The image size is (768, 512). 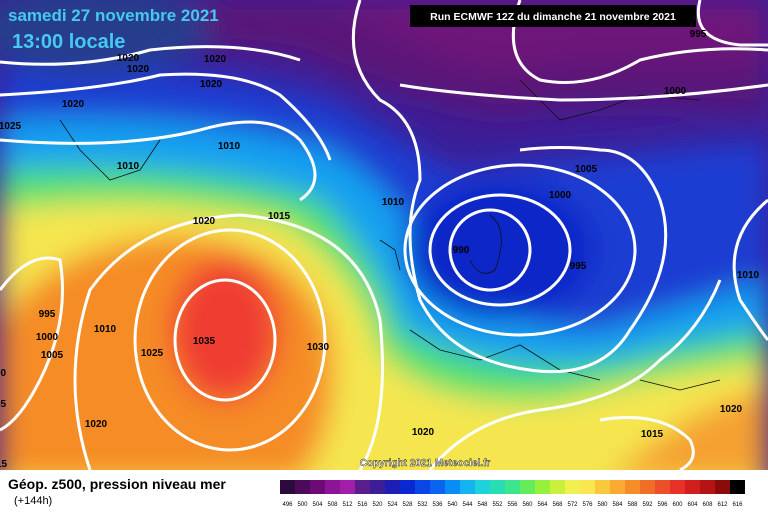 What do you see at coordinates (407, 505) in the screenshot?
I see `colorbar-label: 528` at bounding box center [407, 505].